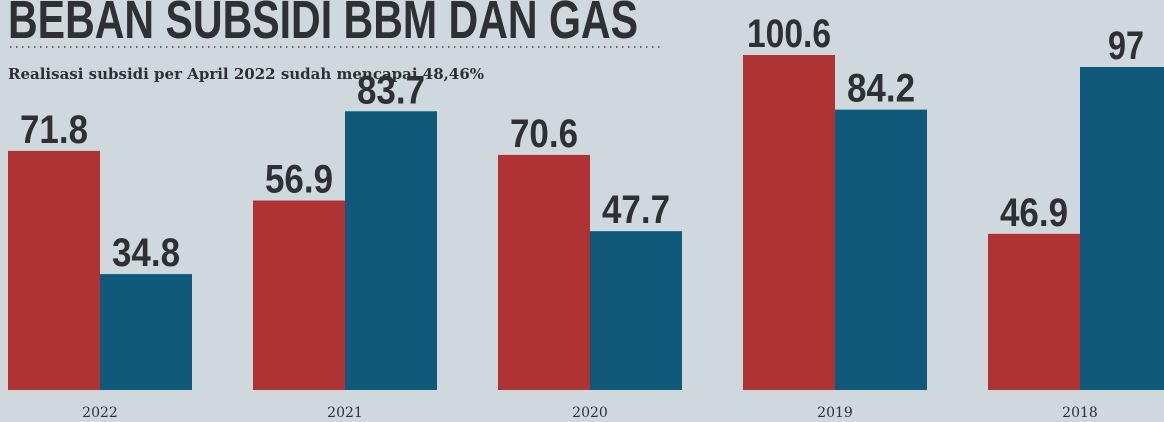 The height and width of the screenshot is (422, 1164). What do you see at coordinates (323, 25) in the screenshot?
I see `chart-title: BEBAN SUBSIDI BBM DAN GAS` at bounding box center [323, 25].